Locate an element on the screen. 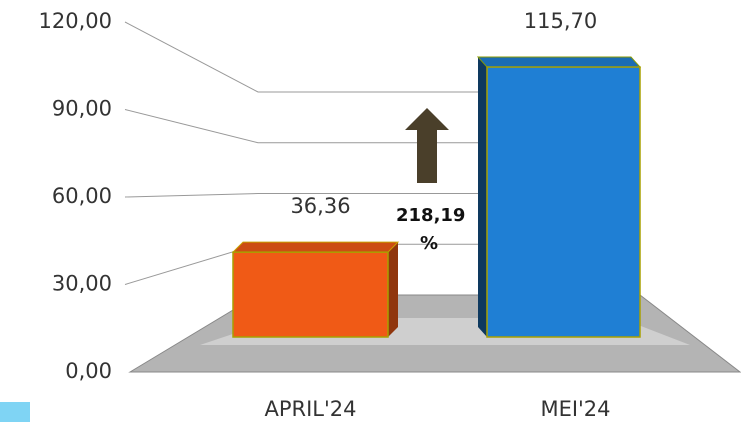  value-label: 36,36 is located at coordinates (320, 206).